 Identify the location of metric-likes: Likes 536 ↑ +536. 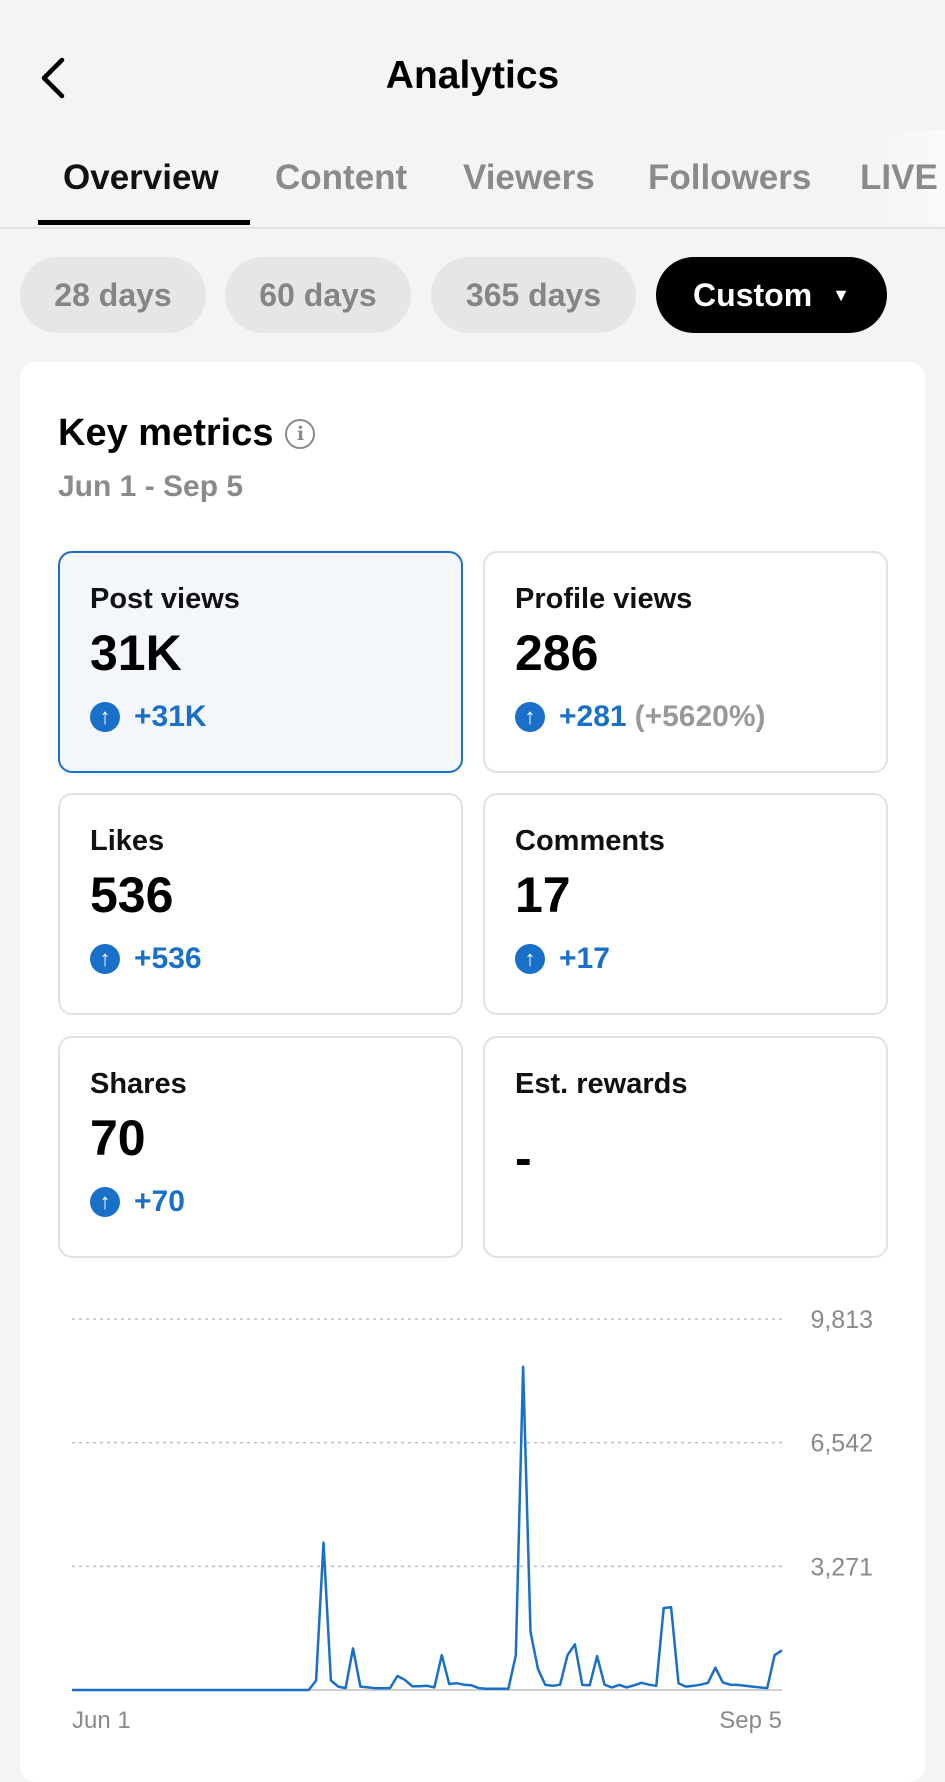
(260, 904).